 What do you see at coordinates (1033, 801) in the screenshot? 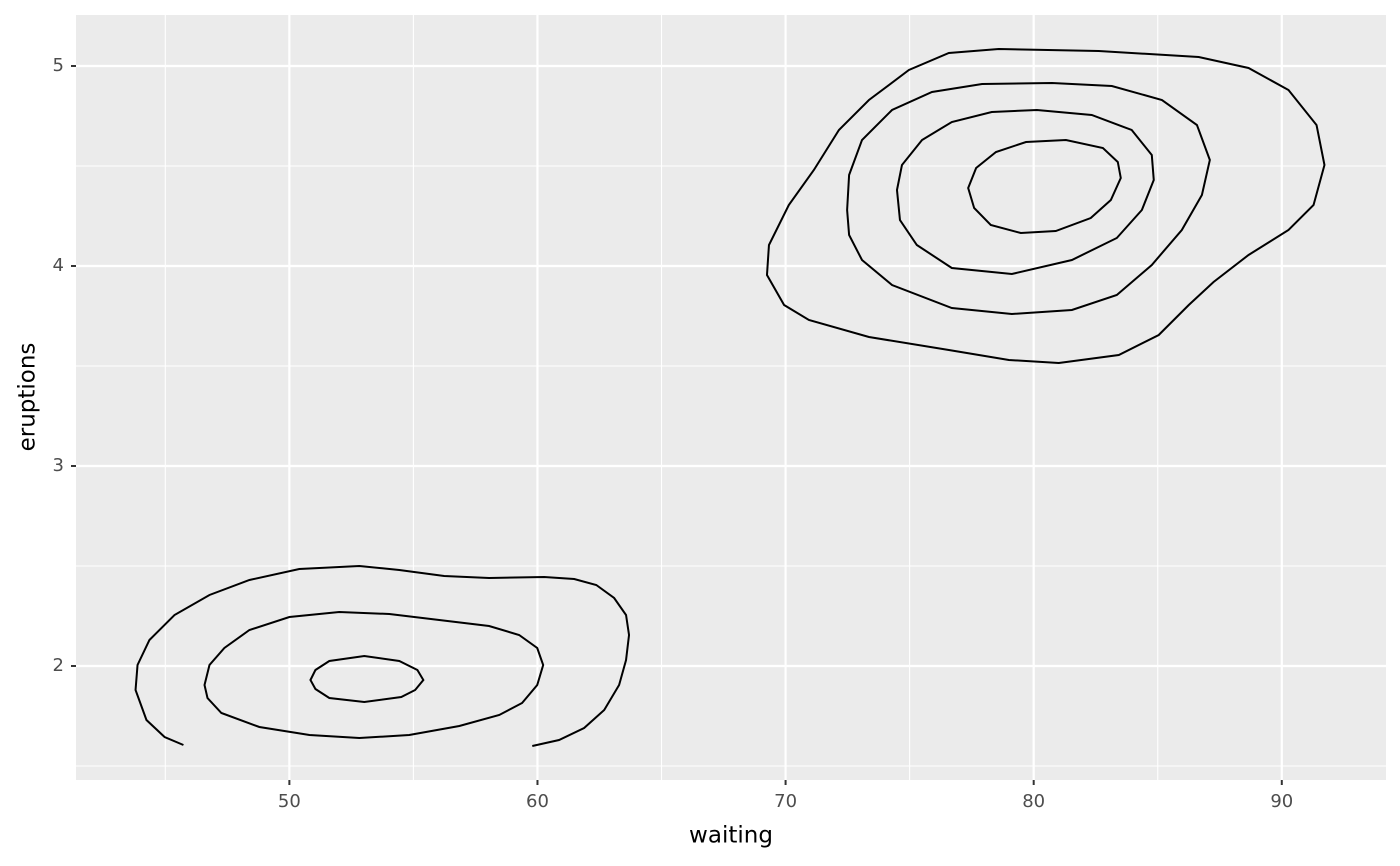
I see `x-tick-label: 80` at bounding box center [1033, 801].